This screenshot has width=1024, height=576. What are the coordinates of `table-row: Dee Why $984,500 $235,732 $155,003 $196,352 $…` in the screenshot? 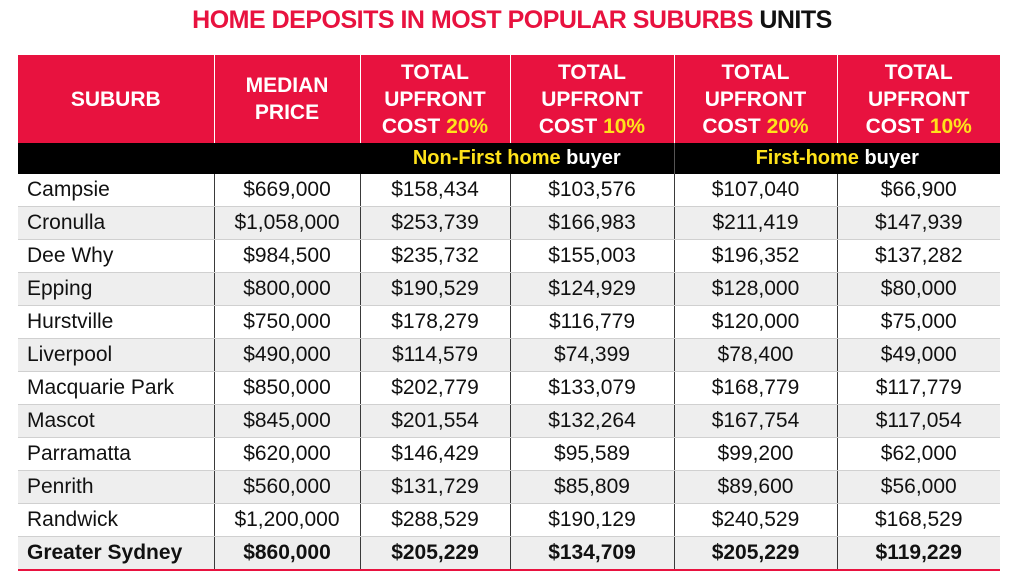 It's located at (509, 256).